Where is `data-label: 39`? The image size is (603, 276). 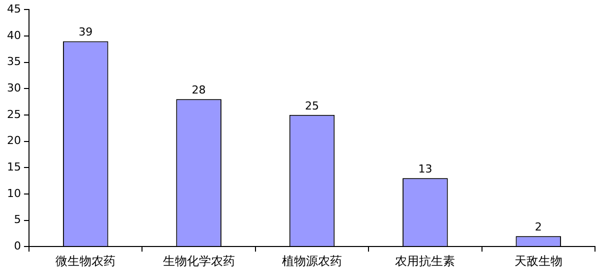
data-label: 39 is located at coordinates (85, 32).